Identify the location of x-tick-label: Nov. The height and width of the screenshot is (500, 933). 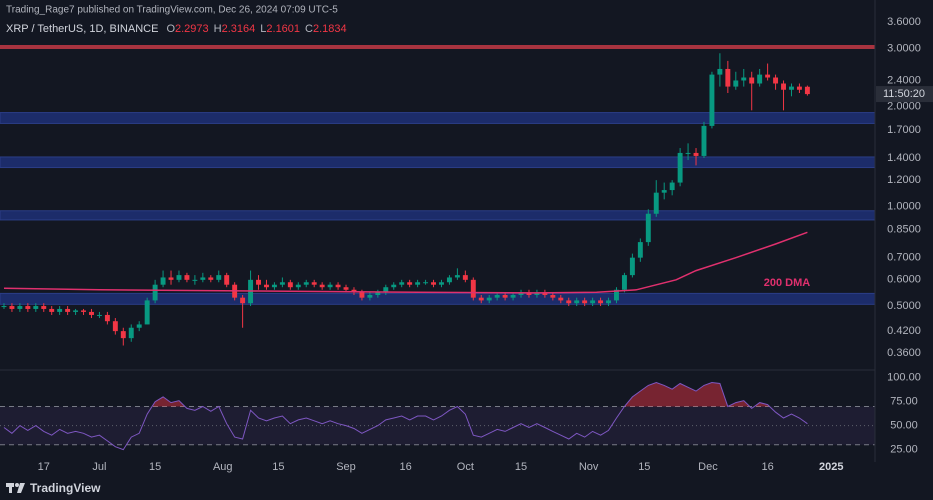
(589, 467).